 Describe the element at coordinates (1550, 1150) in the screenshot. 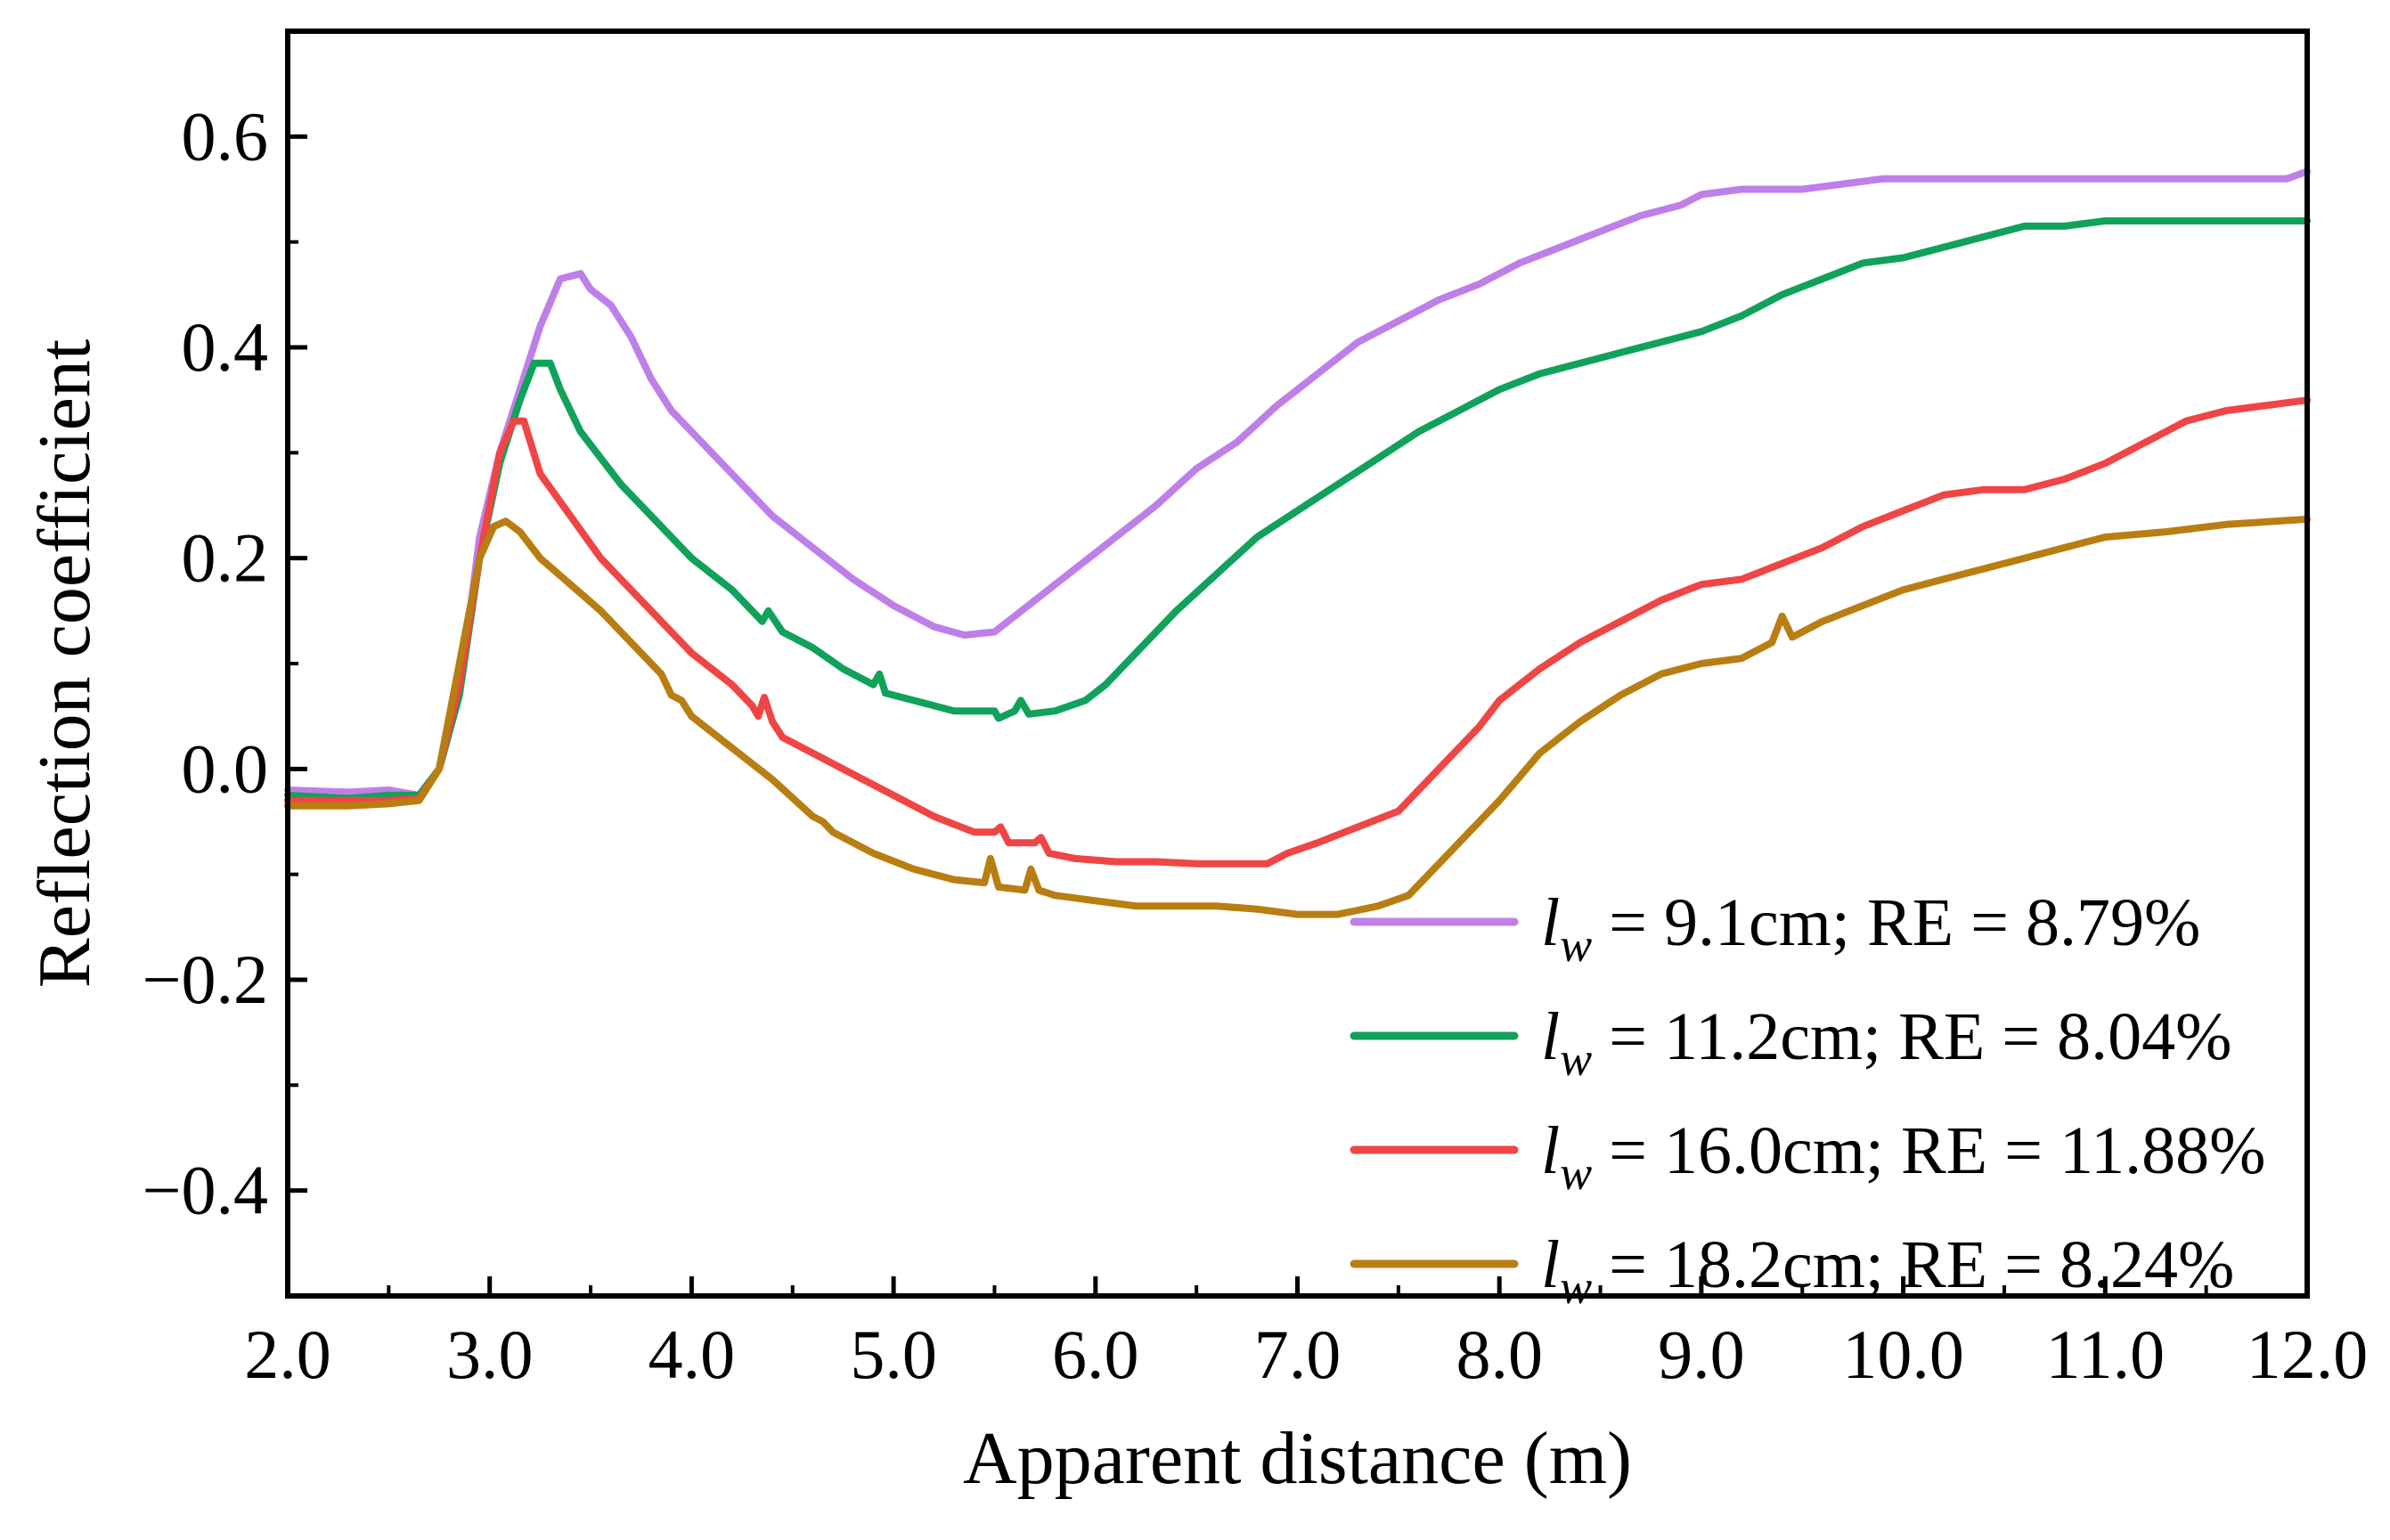

I see `legend-var-2: l` at that location.